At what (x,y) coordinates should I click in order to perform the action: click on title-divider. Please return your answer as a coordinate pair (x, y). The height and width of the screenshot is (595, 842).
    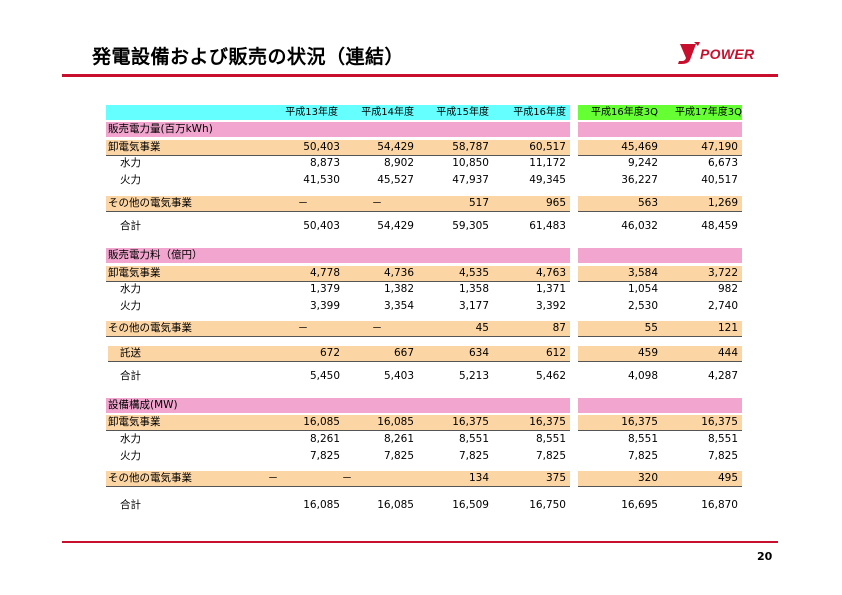
    Looking at the image, I should click on (420, 75).